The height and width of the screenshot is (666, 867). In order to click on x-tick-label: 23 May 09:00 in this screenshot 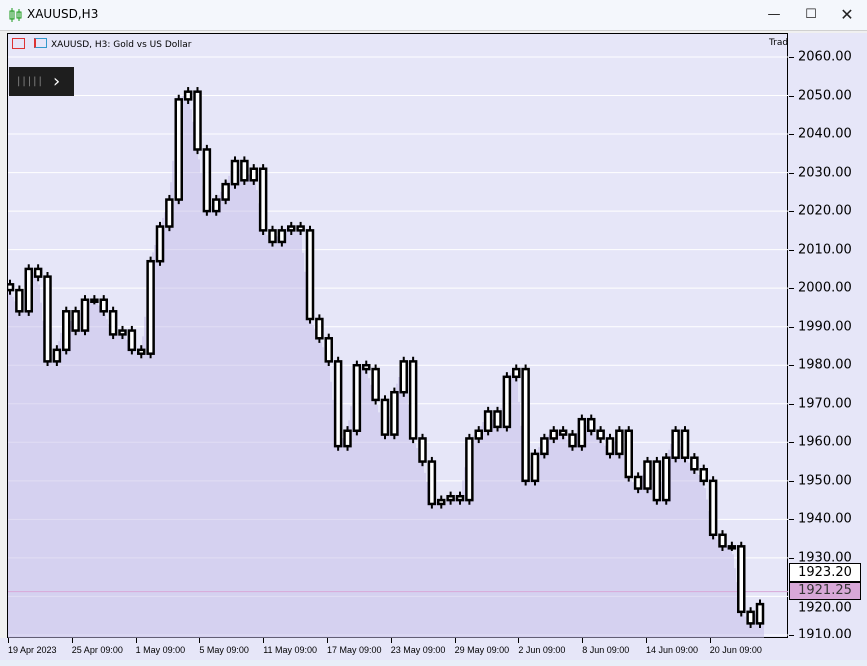, I will do `click(418, 650)`.